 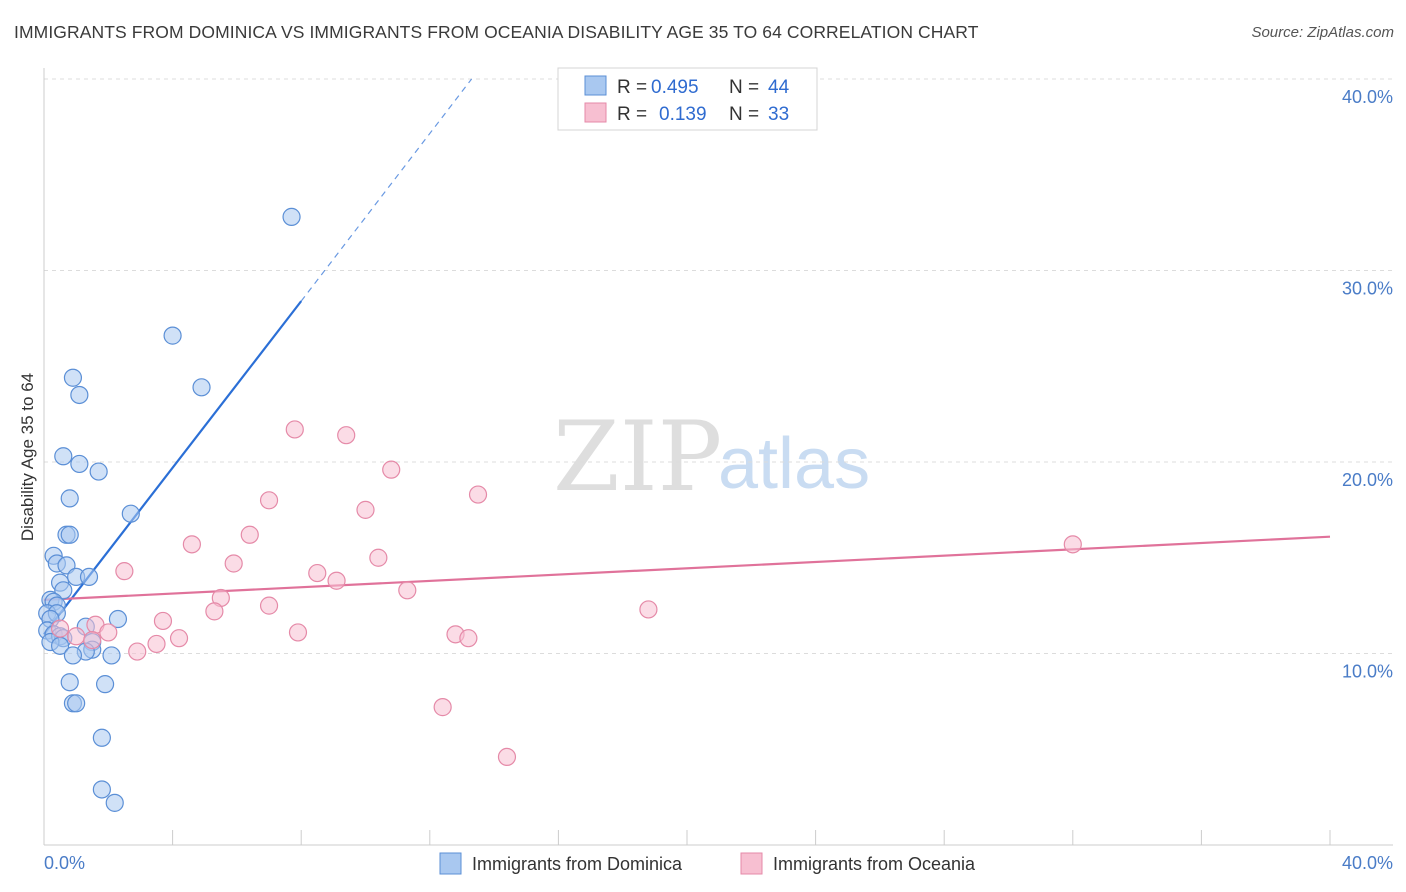 What do you see at coordinates (1367, 672) in the screenshot?
I see `y-tick-label: 10.0%` at bounding box center [1367, 672].